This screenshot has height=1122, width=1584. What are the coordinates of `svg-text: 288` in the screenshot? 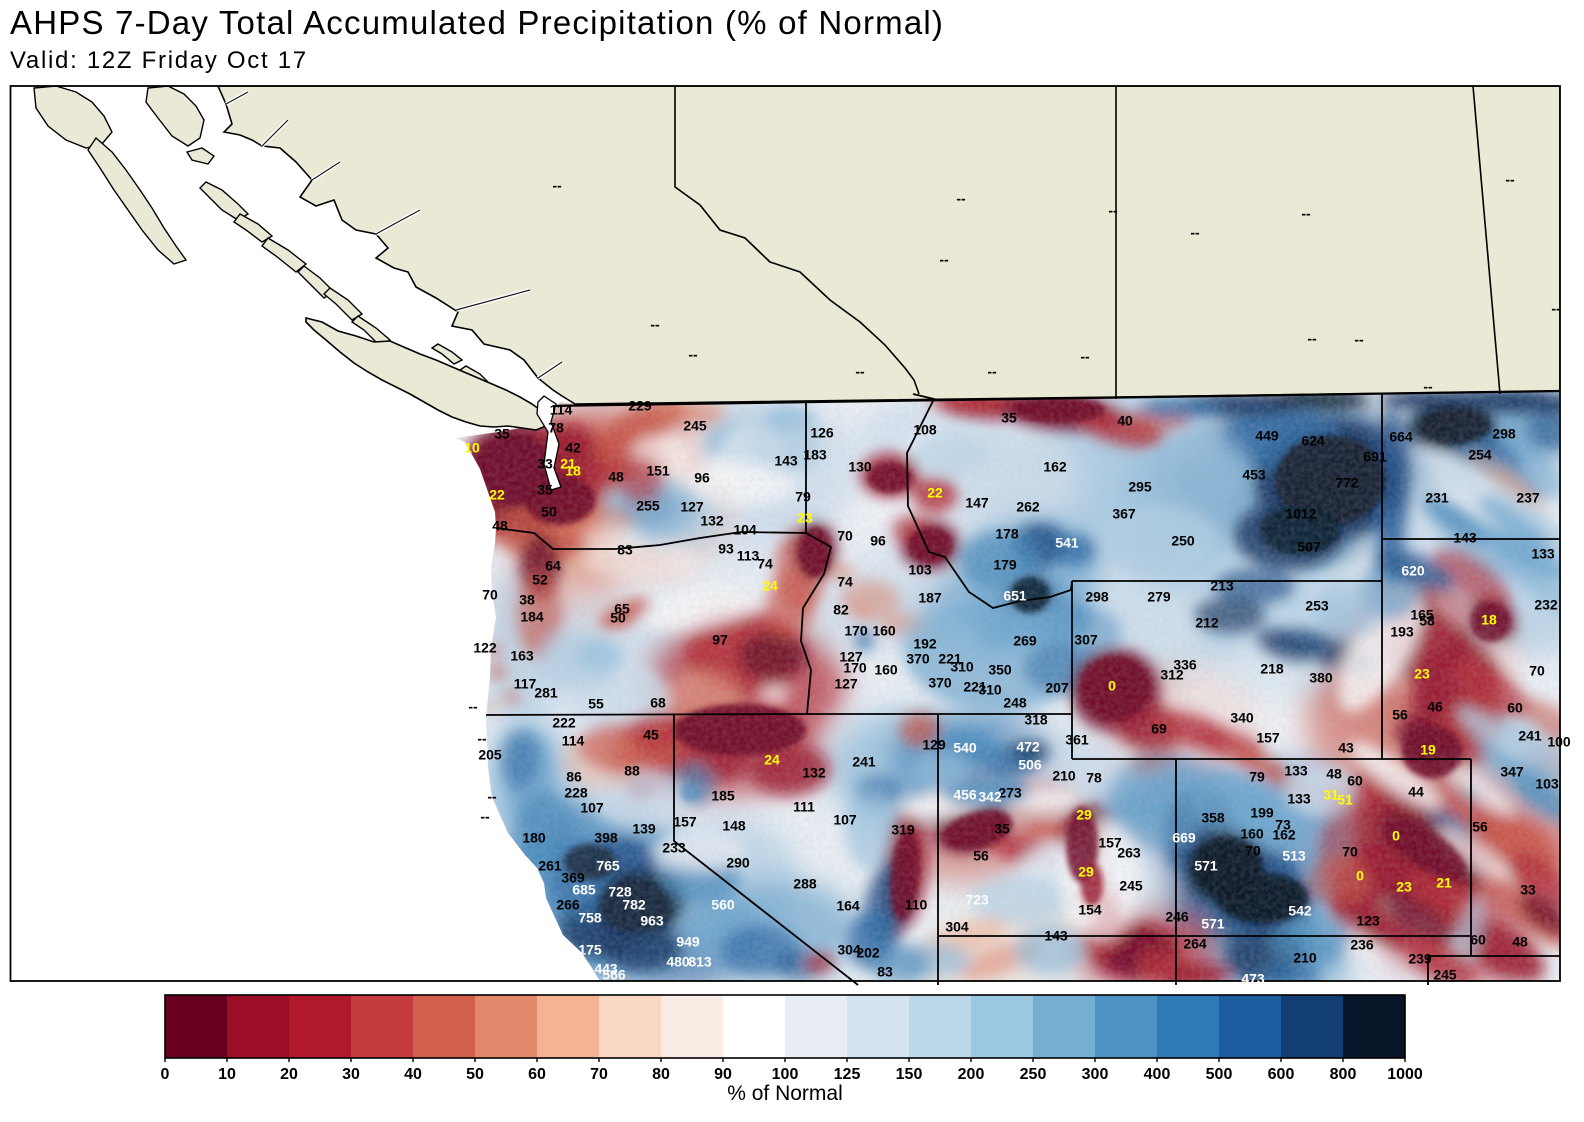 It's located at (805, 884).